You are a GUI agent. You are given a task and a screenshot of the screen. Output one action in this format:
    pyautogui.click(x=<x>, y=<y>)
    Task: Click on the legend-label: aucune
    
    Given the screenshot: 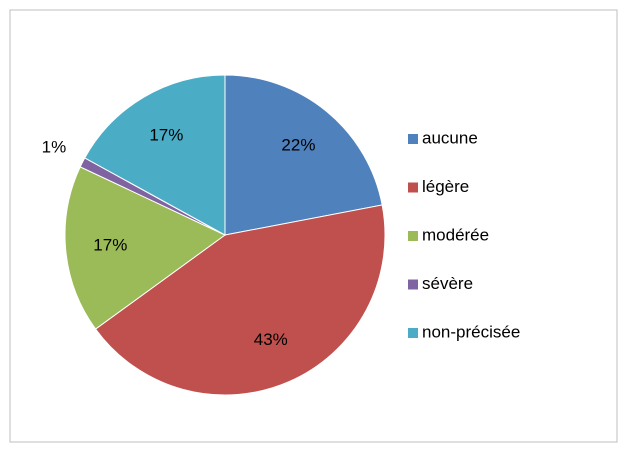 What is the action you would take?
    pyautogui.click(x=450, y=137)
    